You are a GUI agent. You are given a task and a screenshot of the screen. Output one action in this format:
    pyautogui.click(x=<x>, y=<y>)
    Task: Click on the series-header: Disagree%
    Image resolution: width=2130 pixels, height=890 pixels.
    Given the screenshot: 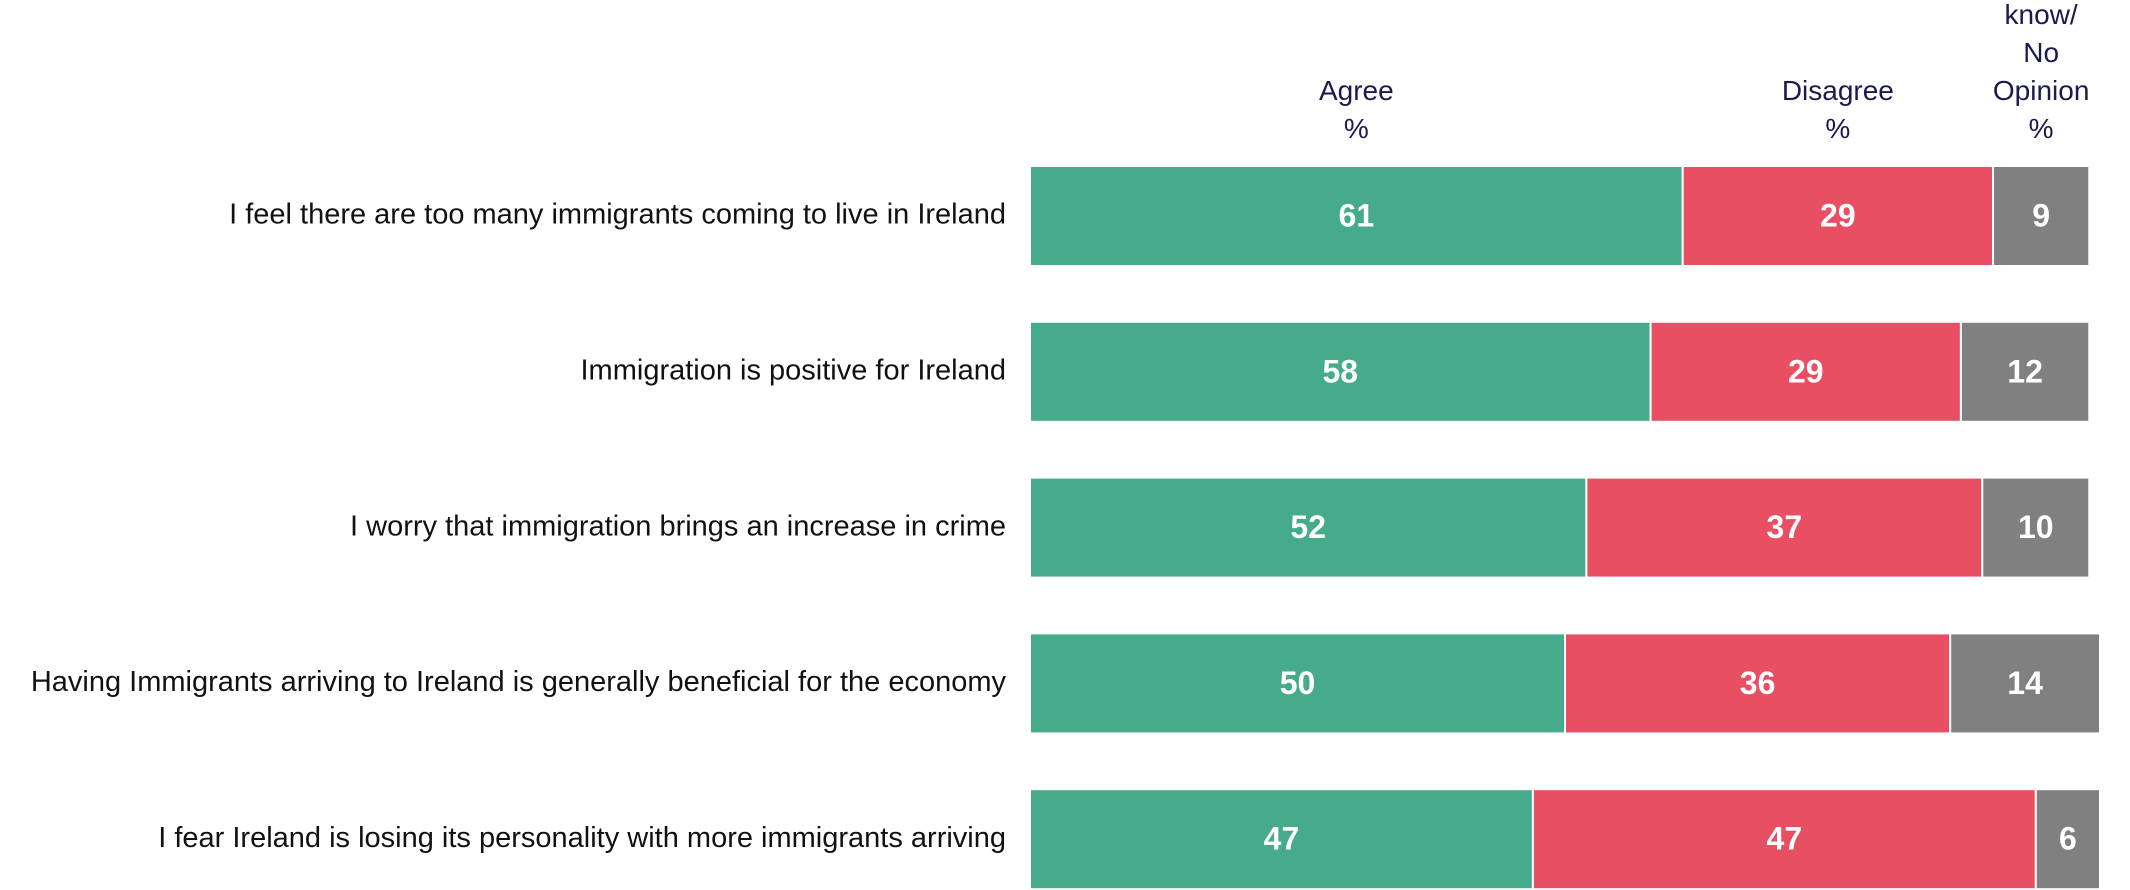 What is the action you would take?
    pyautogui.click(x=1838, y=110)
    